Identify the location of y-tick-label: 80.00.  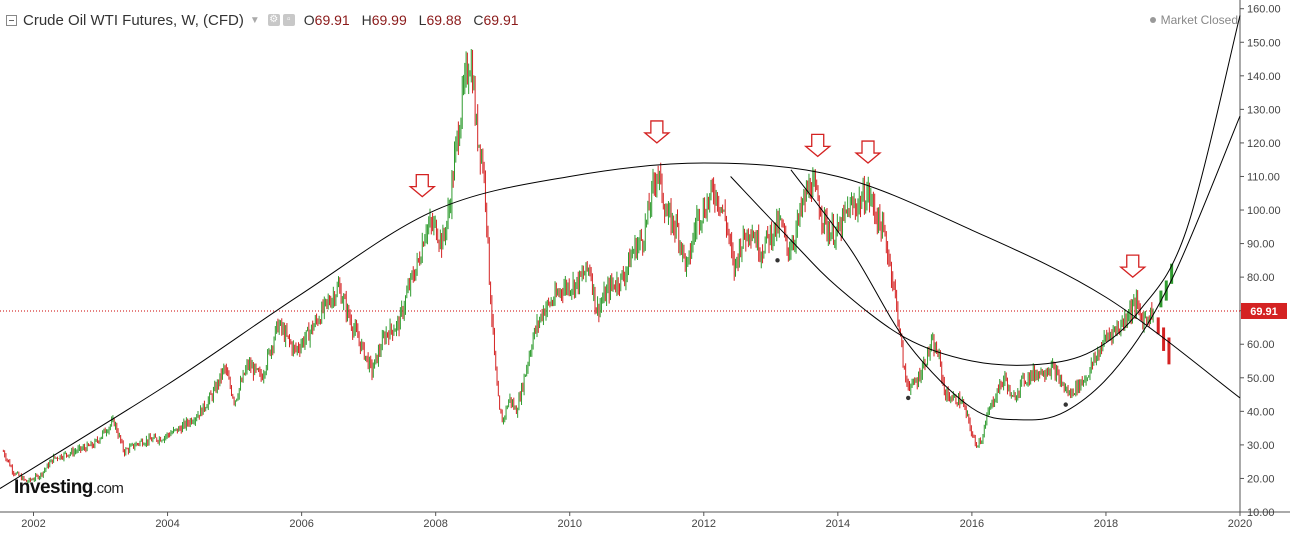
(1261, 278).